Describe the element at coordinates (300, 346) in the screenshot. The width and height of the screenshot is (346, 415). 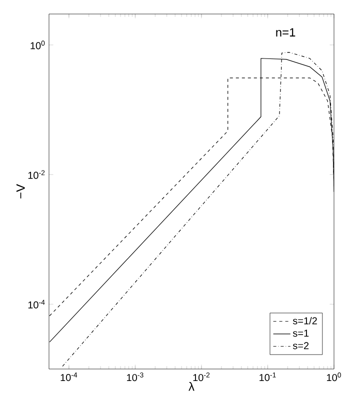
I see `legend-label: s=2` at that location.